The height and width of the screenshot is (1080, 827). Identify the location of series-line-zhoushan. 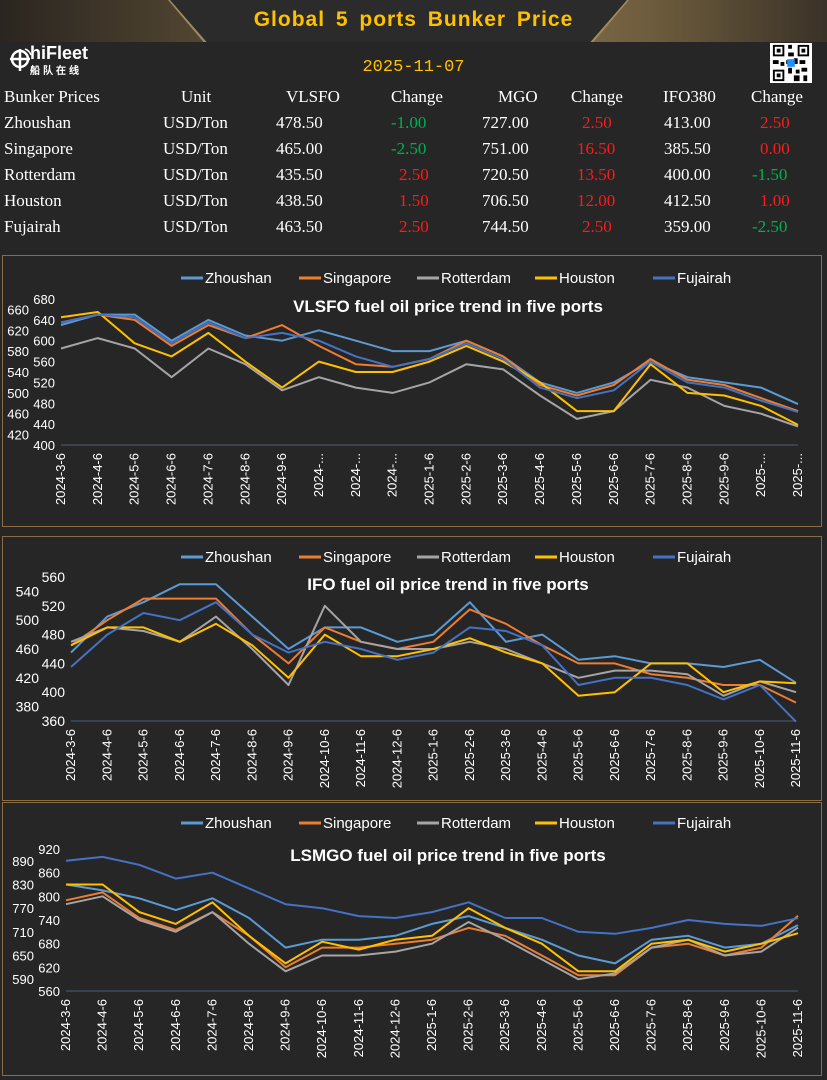
(432, 924).